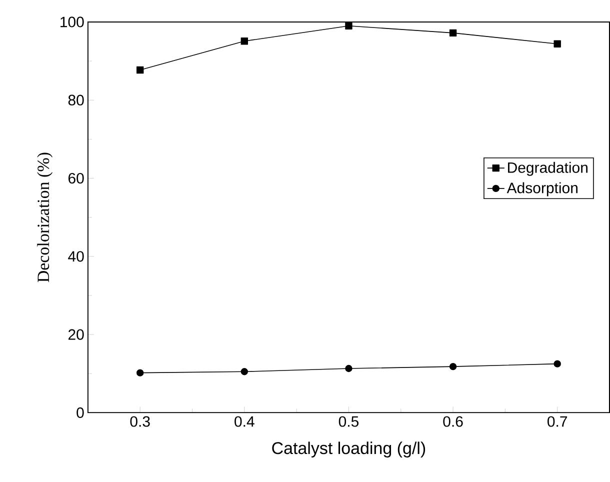  What do you see at coordinates (45, 217) in the screenshot?
I see `y-axis-title: Decolorization (%)` at bounding box center [45, 217].